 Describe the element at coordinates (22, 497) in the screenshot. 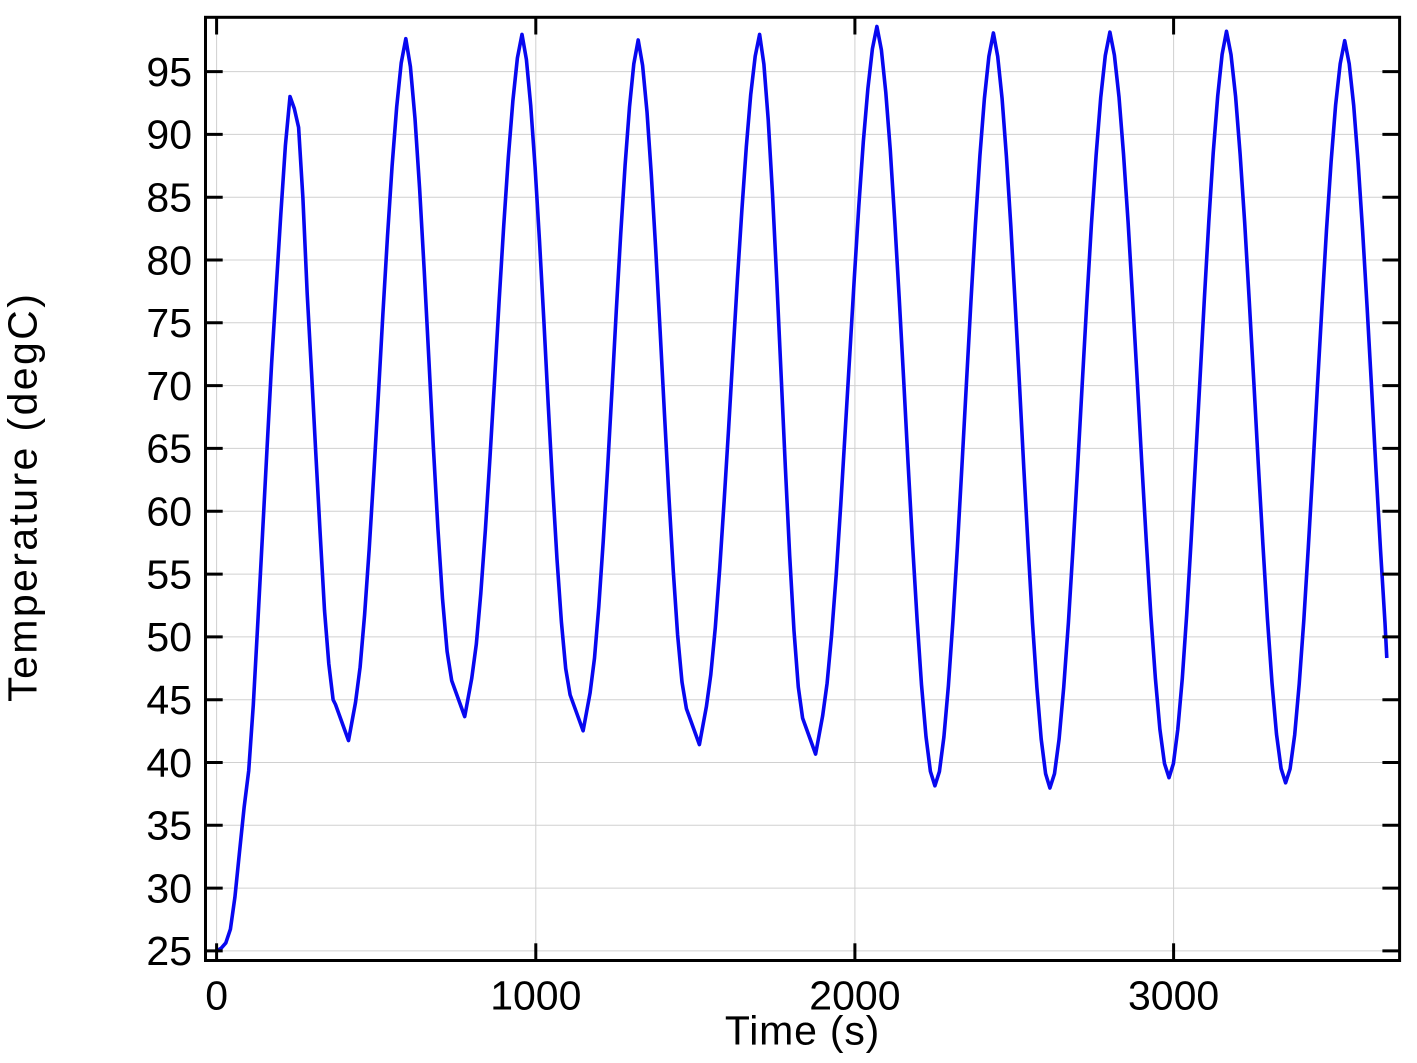

I see `svg-text: Temperature (degC)` at that location.